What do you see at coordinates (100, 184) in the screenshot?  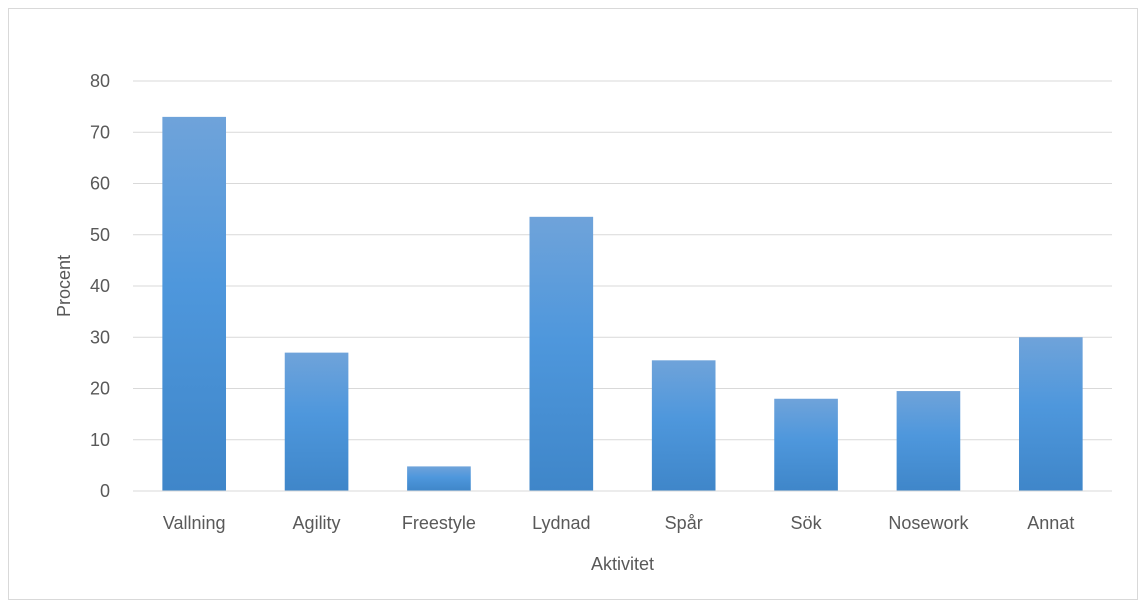 I see `y-tick-label: 60` at bounding box center [100, 184].